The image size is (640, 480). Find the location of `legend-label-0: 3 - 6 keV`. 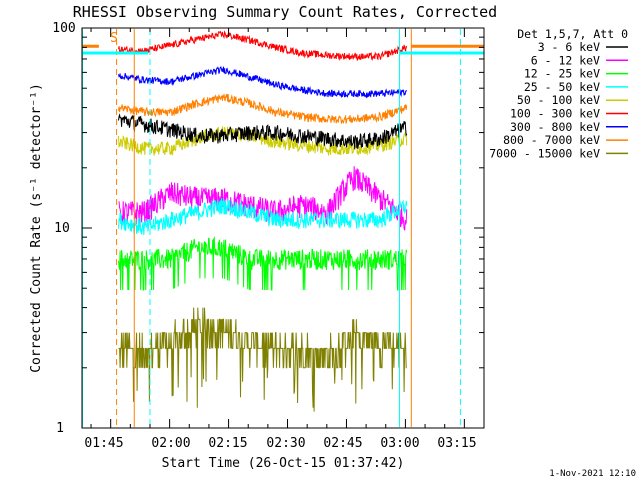

legend-label-0: 3 - 6 keV is located at coordinates (569, 47).